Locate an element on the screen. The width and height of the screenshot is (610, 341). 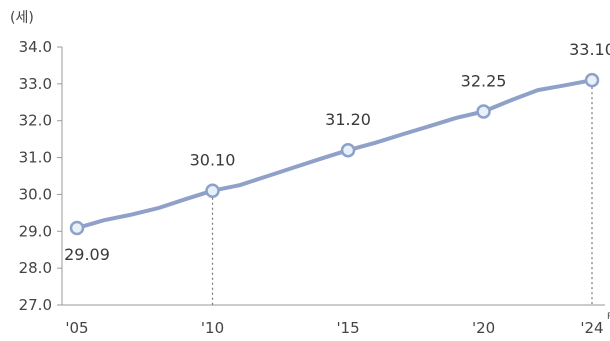
y-tick-label: 29.0 is located at coordinates (35, 231).